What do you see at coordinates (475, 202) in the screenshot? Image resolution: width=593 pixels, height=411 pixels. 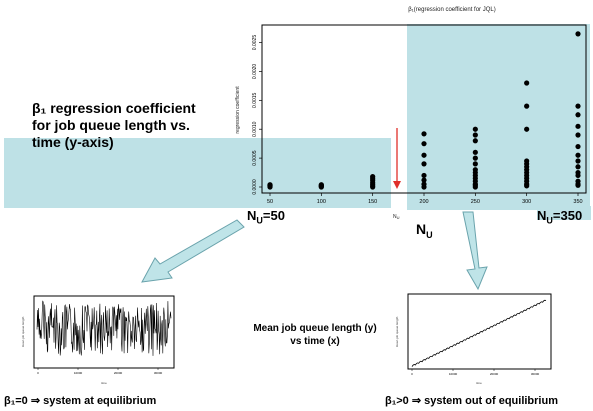 I see `x-tick-label: 250` at bounding box center [475, 202].